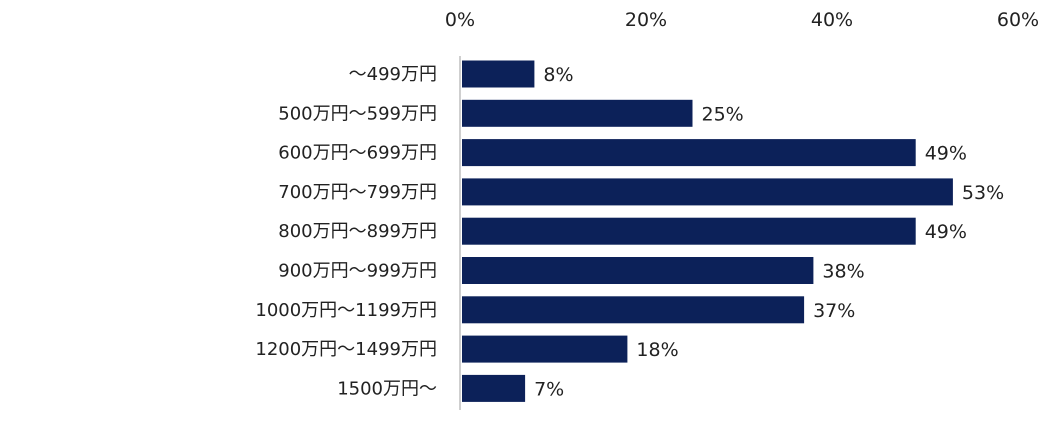  I want to click on x-tick-label: 20%, so click(646, 20).